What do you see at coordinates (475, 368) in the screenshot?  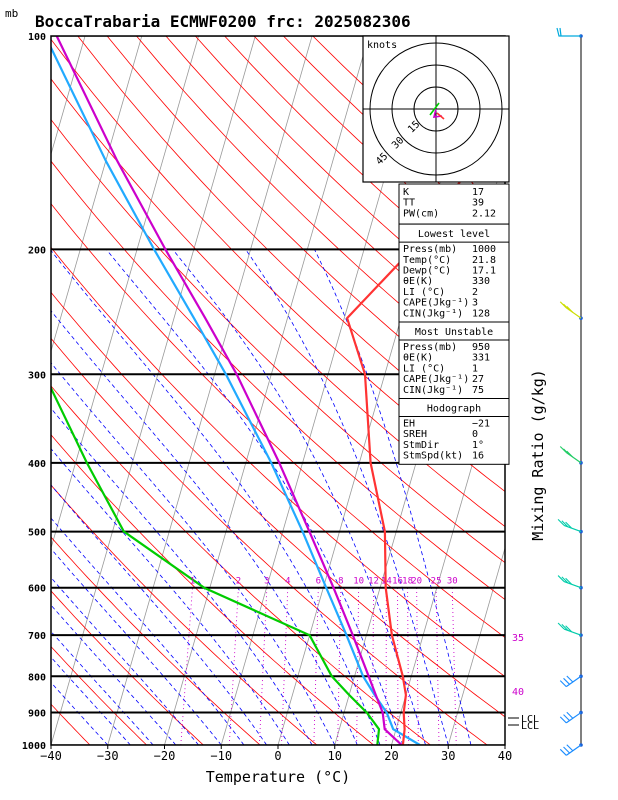 I see `stat-value: 1` at bounding box center [475, 368].